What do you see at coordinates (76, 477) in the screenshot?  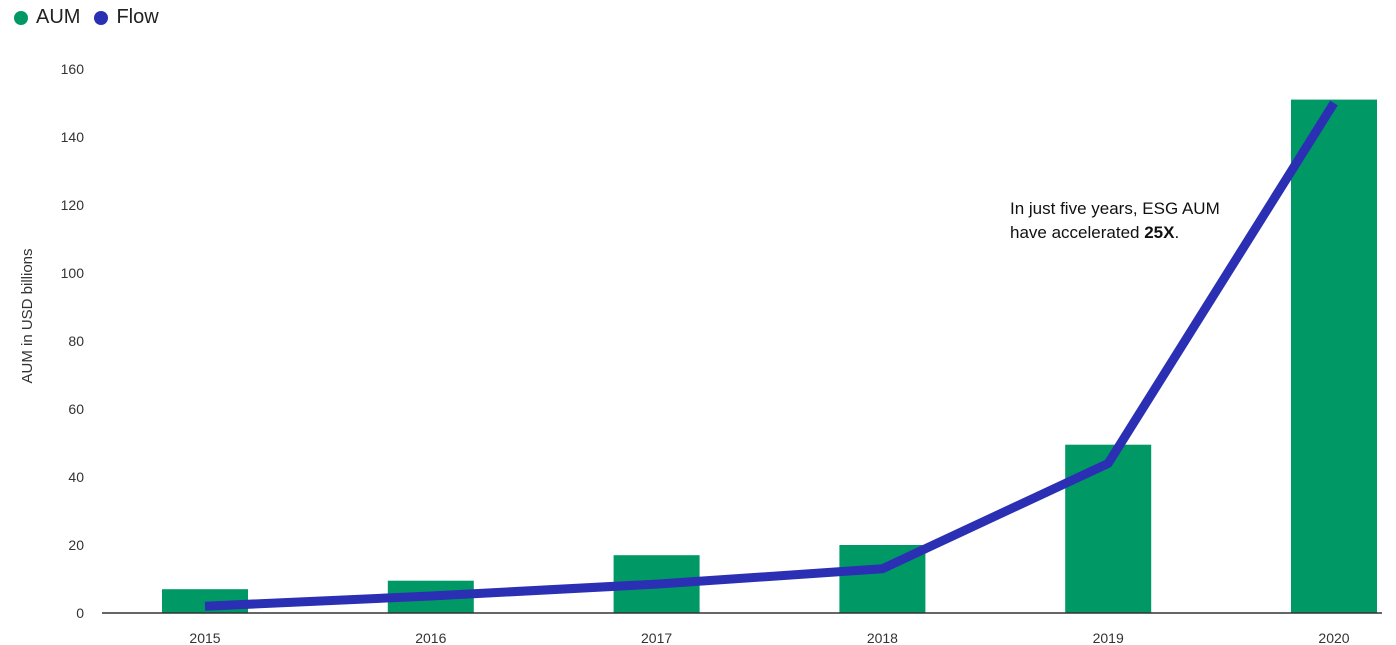 I see `y-tick-label-40: 40` at bounding box center [76, 477].